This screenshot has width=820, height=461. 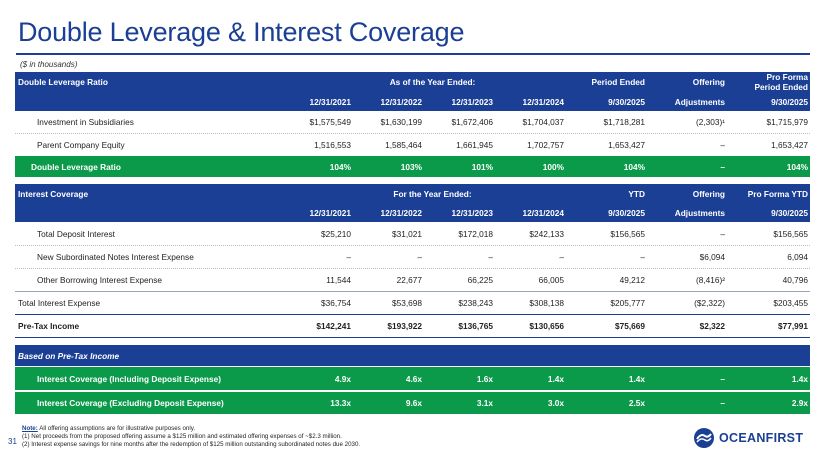 What do you see at coordinates (472, 212) in the screenshot?
I see `col-header-date: 12/31/2023` at bounding box center [472, 212].